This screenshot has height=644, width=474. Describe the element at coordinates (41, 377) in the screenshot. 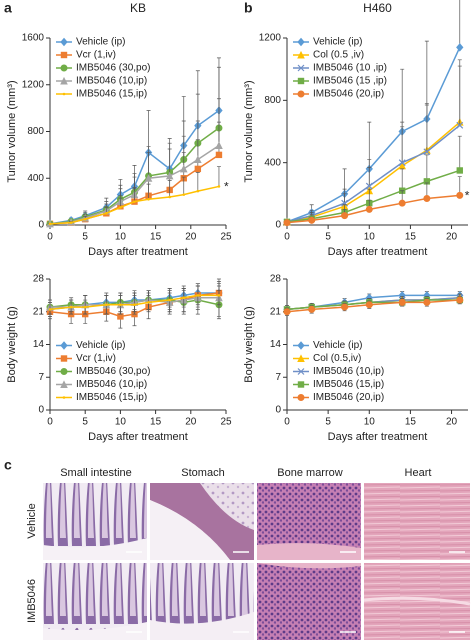

I see `y-tick-label: 7` at that location.